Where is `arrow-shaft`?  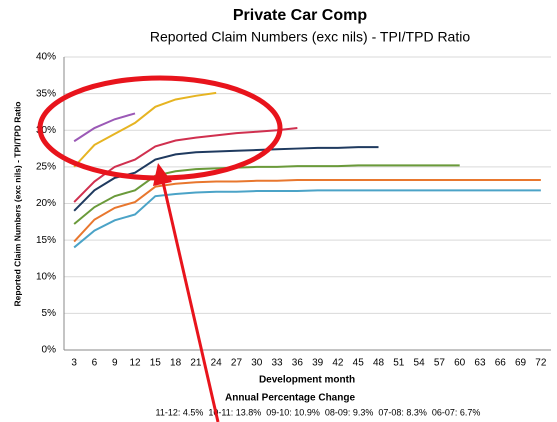 arrow-shaft is located at coordinates (190, 301).